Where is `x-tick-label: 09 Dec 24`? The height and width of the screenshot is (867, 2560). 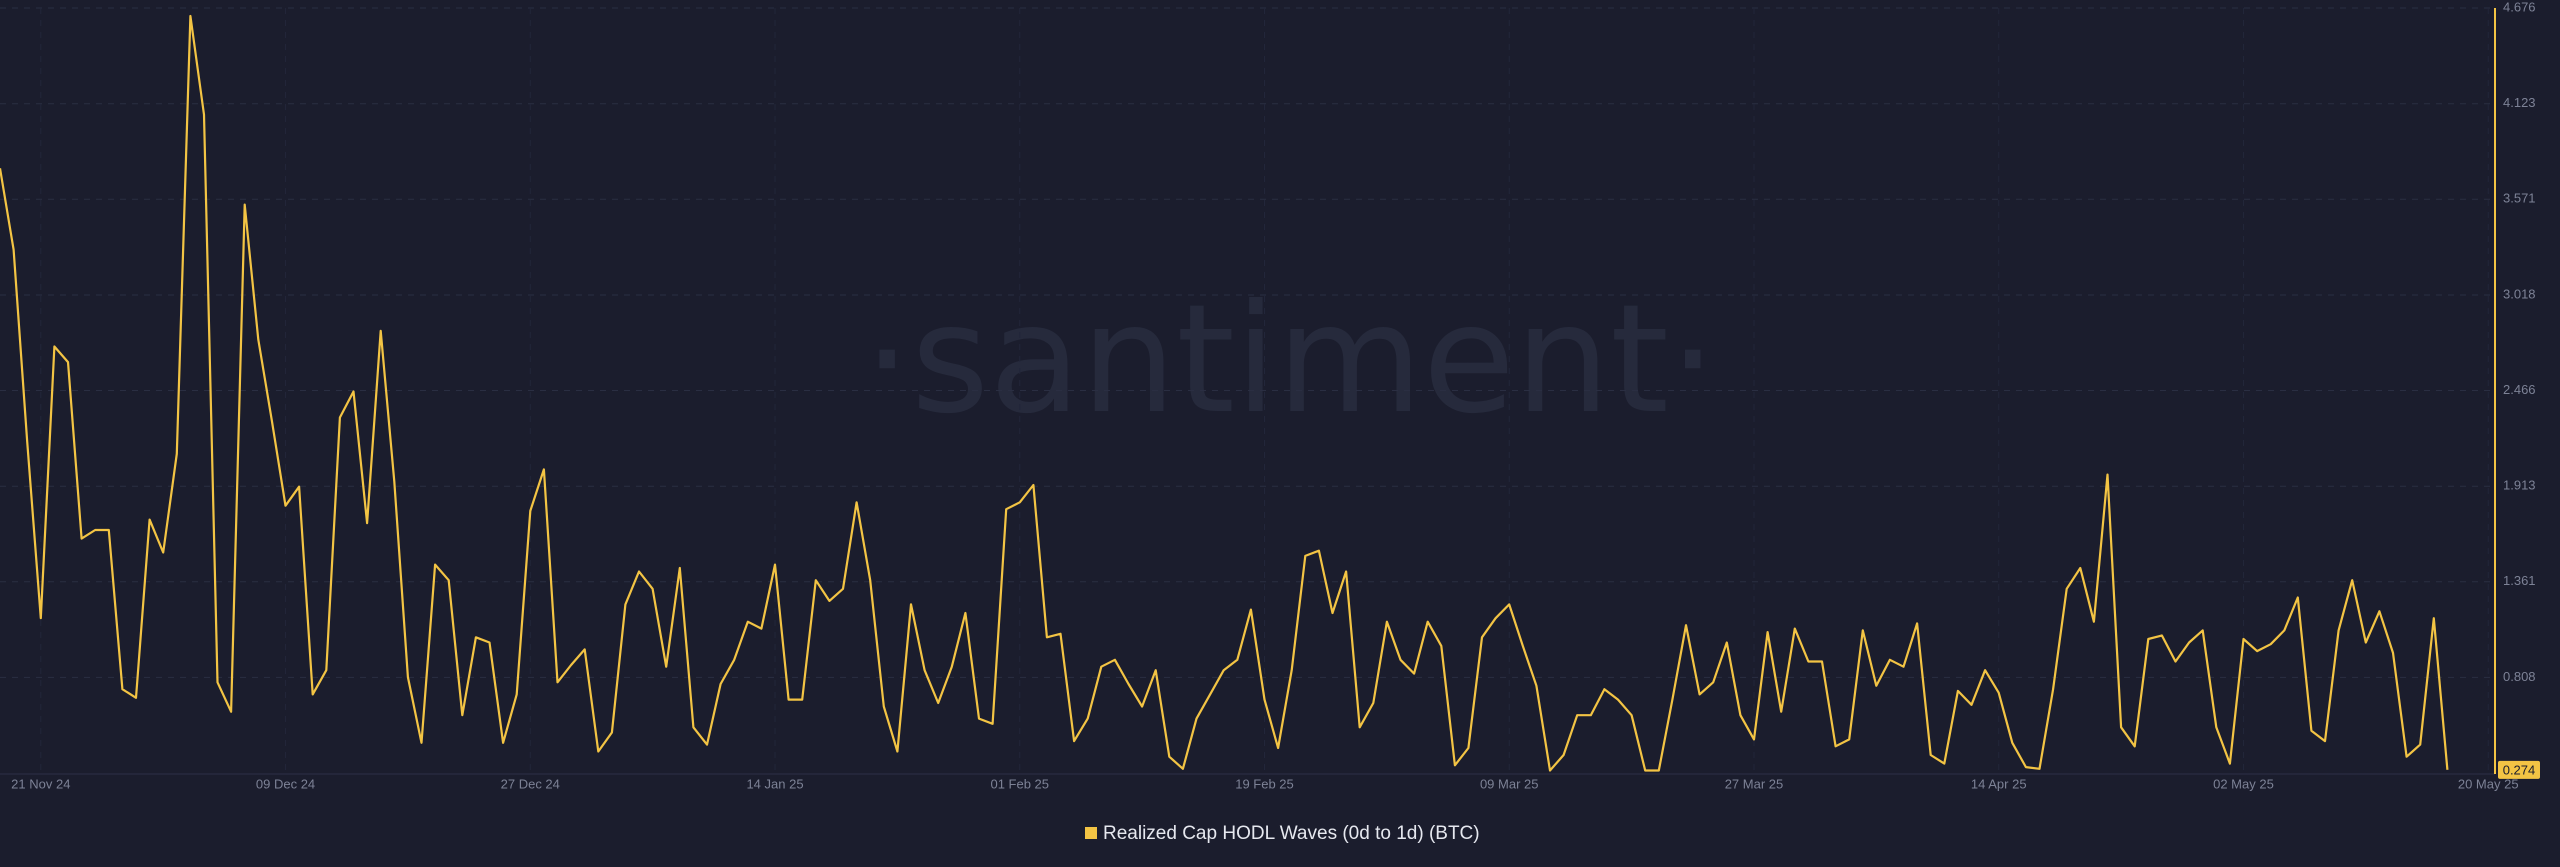 x-tick-label: 09 Dec 24 is located at coordinates (285, 783).